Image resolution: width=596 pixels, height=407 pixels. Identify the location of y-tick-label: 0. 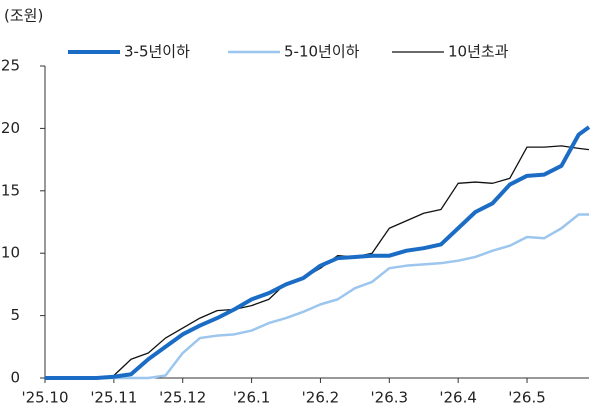
(15, 378).